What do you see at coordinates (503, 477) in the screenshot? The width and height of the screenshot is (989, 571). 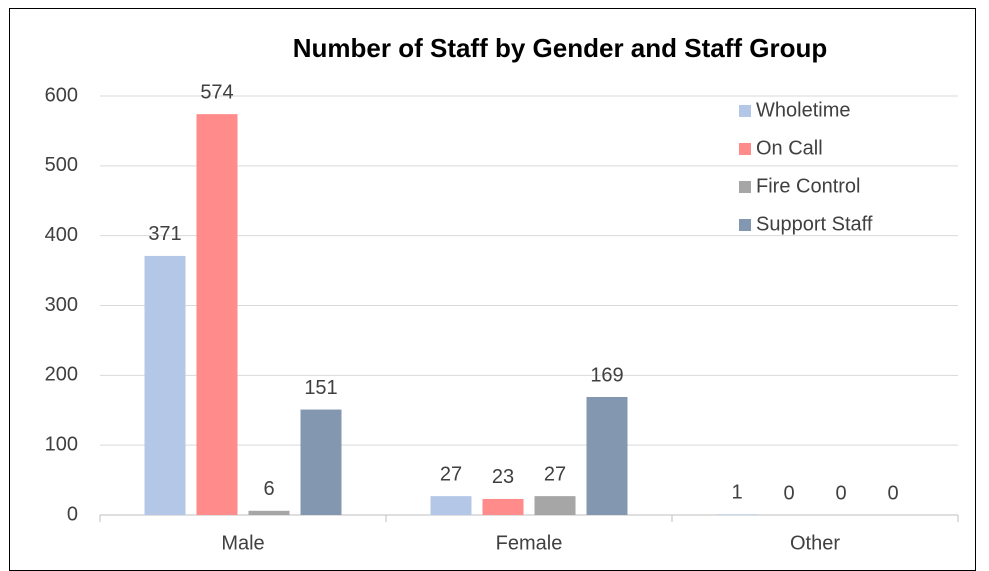 I see `data-label: 23` at bounding box center [503, 477].